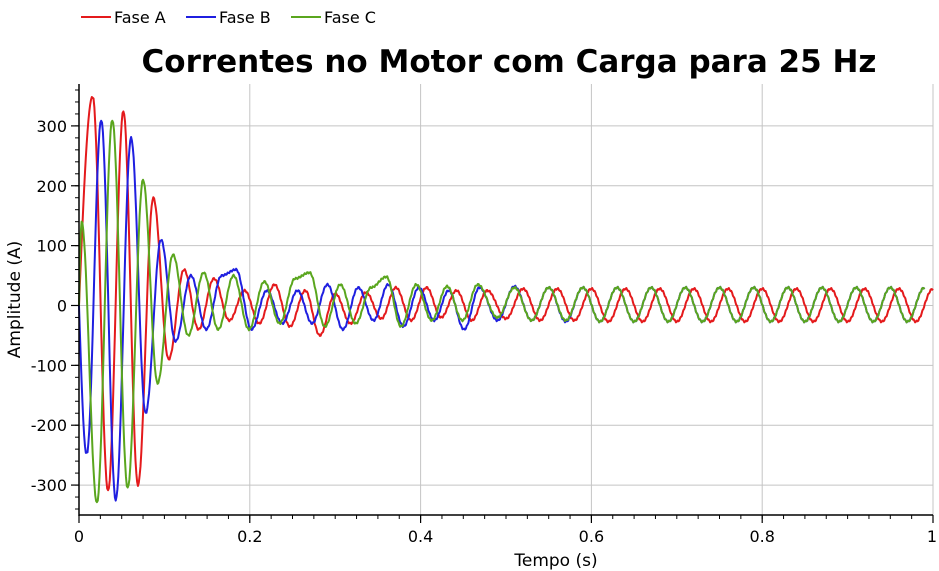 This screenshot has width=939, height=571. I want to click on legend-item: Fase C, so click(333, 17).